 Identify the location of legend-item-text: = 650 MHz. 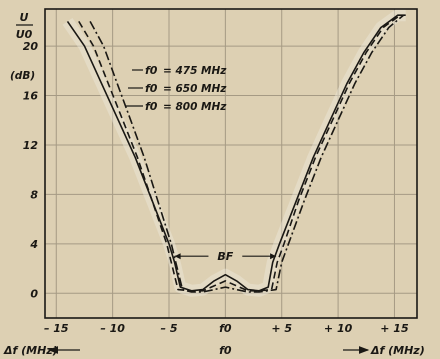
(195, 89).